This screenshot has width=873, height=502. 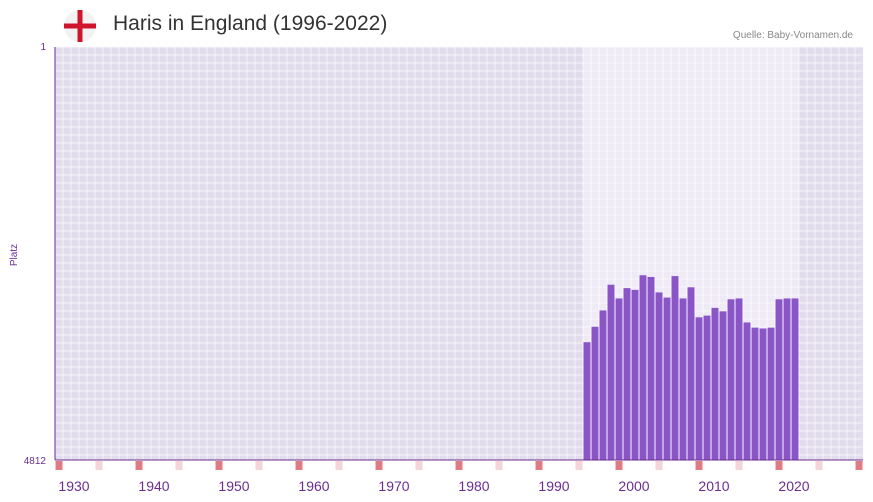 I want to click on year-marker-2008, so click(x=699, y=465).